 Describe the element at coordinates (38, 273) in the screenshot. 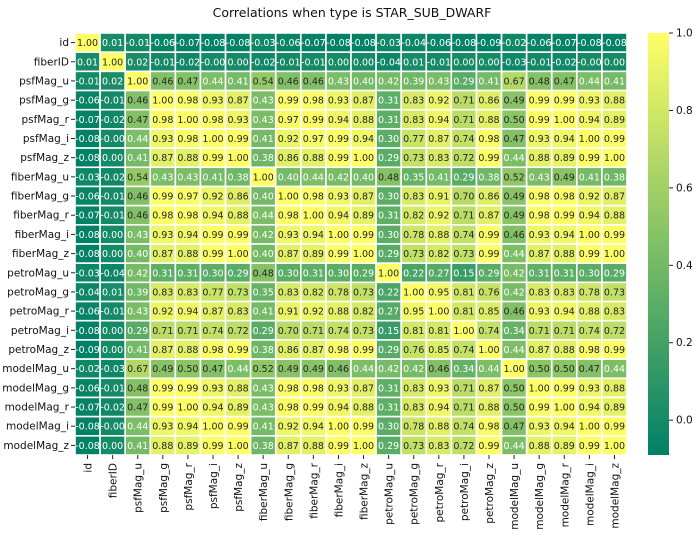

I see `y-tick-label: petroMag_u` at that location.